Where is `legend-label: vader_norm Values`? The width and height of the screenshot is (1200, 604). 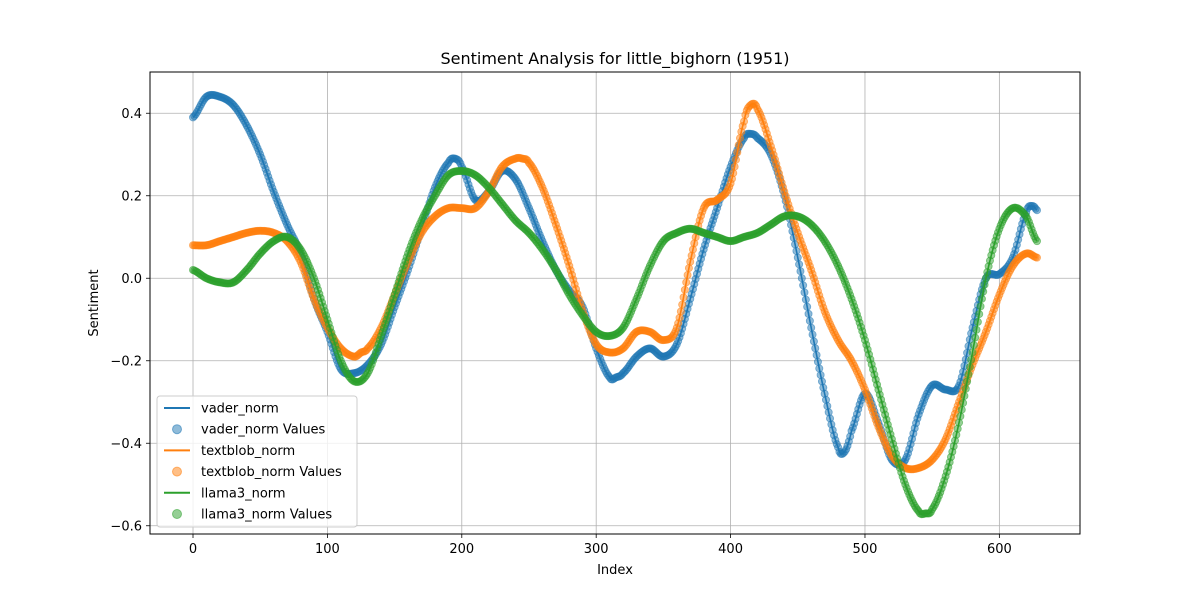 legend-label: vader_norm Values is located at coordinates (263, 430).